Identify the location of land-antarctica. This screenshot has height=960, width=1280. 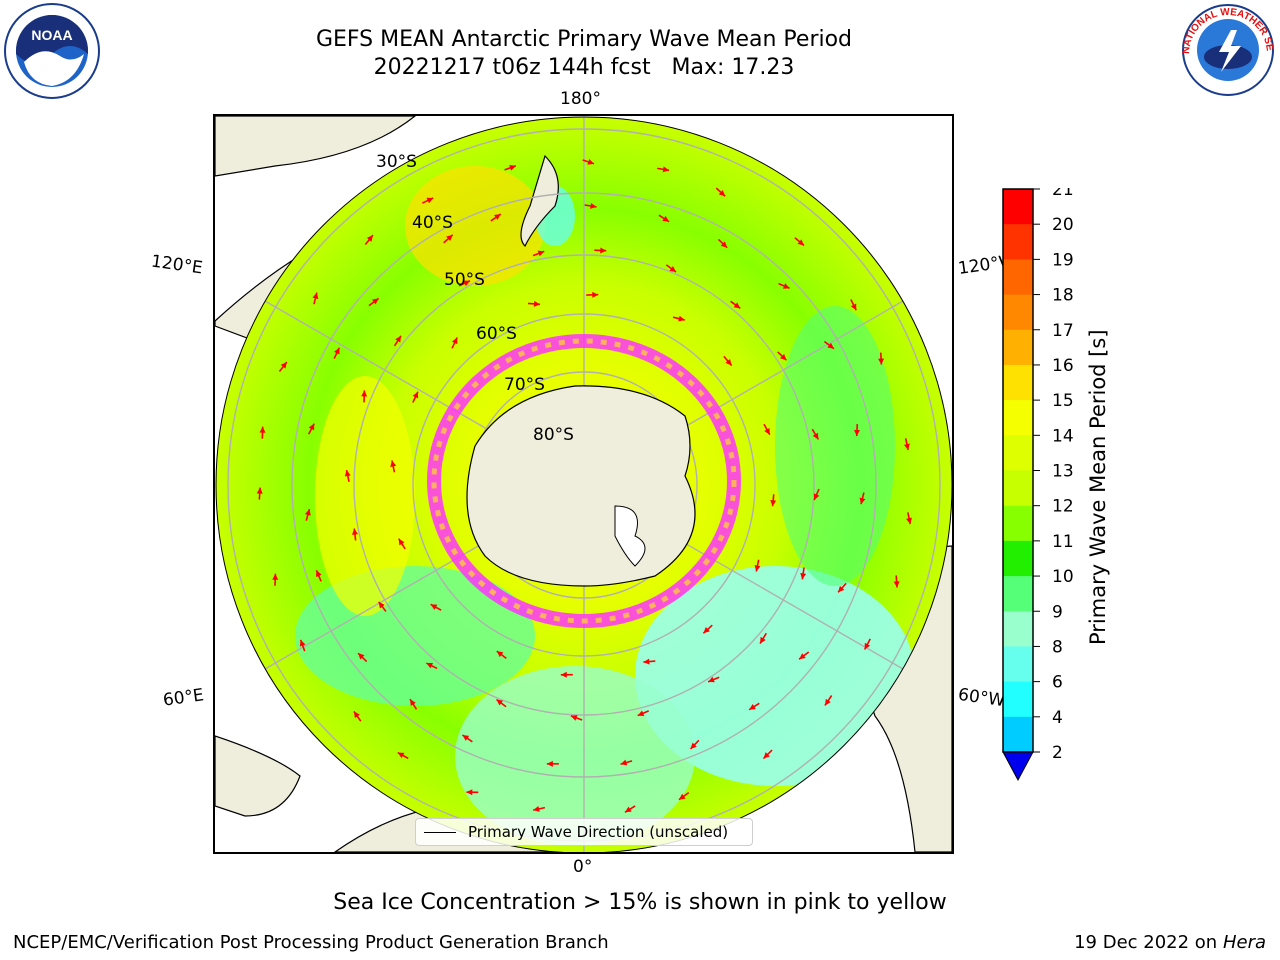
(581, 486).